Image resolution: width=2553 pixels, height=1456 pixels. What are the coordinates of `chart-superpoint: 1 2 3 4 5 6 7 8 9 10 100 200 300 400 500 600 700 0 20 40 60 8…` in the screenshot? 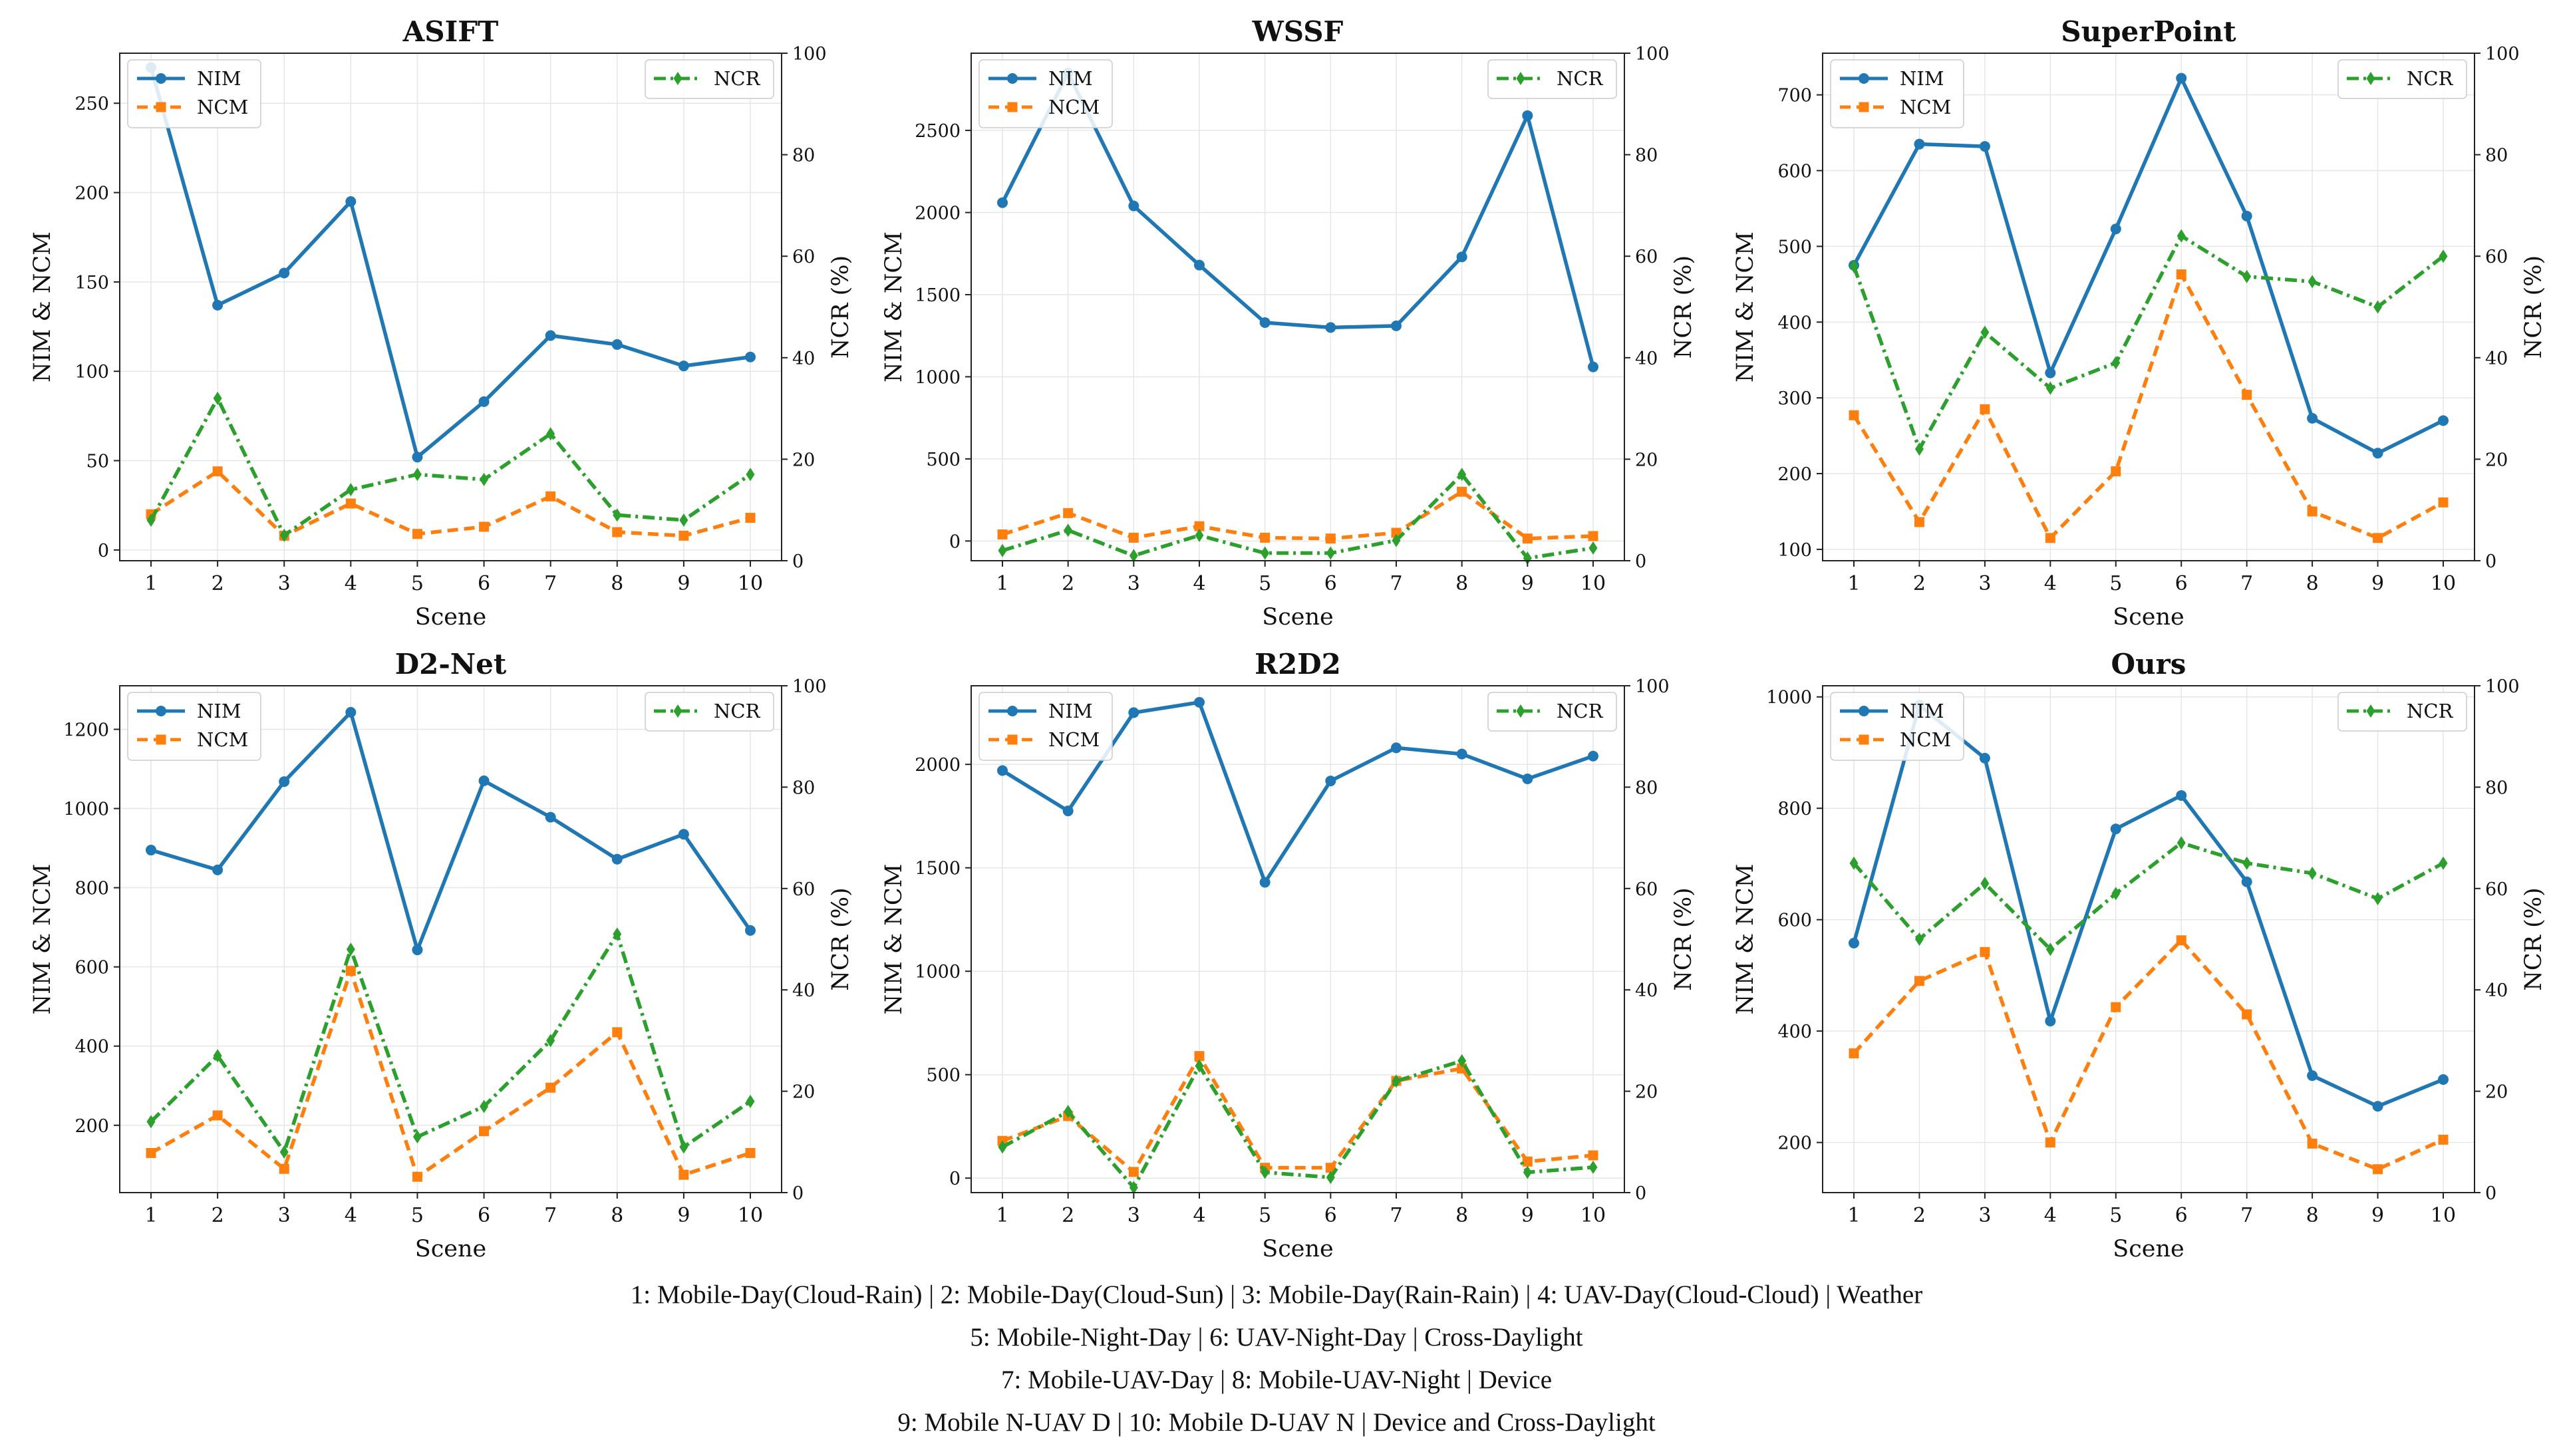 It's located at (2139, 323).